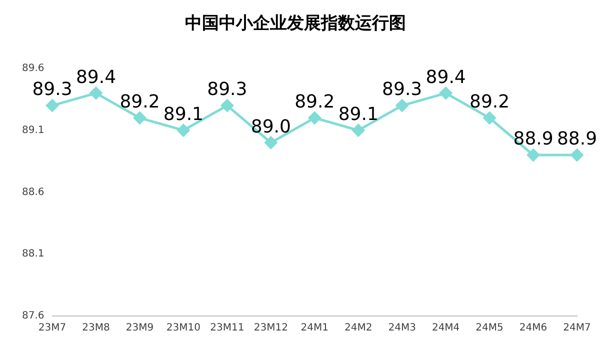  What do you see at coordinates (33, 254) in the screenshot?
I see `y-tick-label: 88.1` at bounding box center [33, 254].